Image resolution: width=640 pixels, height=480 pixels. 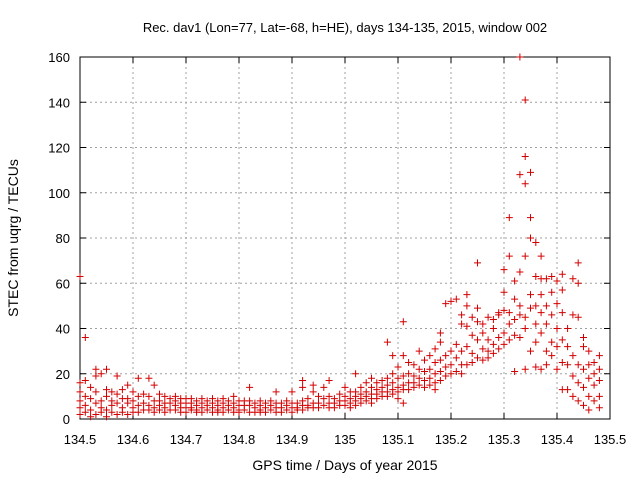 What do you see at coordinates (344, 465) in the screenshot?
I see `x-axis-label: GPS time / Days of year 2015` at bounding box center [344, 465].